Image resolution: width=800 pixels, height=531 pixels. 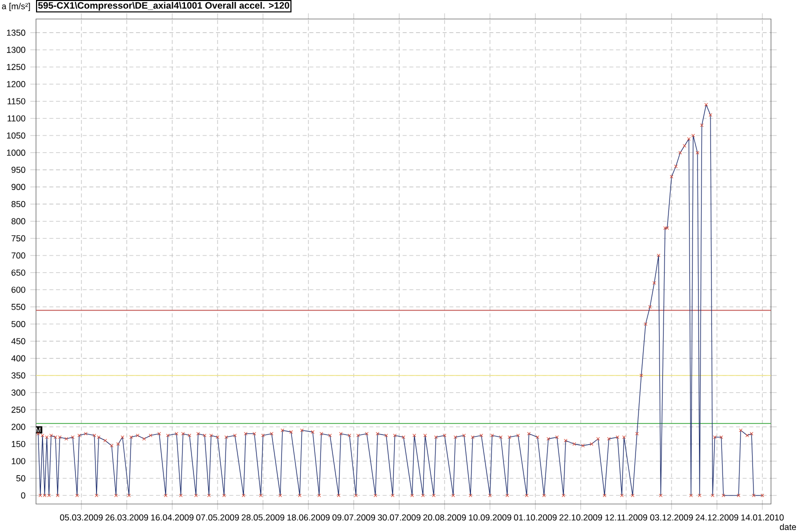 What do you see at coordinates (19, 444) in the screenshot?
I see `y-tick-label: 150` at bounding box center [19, 444].